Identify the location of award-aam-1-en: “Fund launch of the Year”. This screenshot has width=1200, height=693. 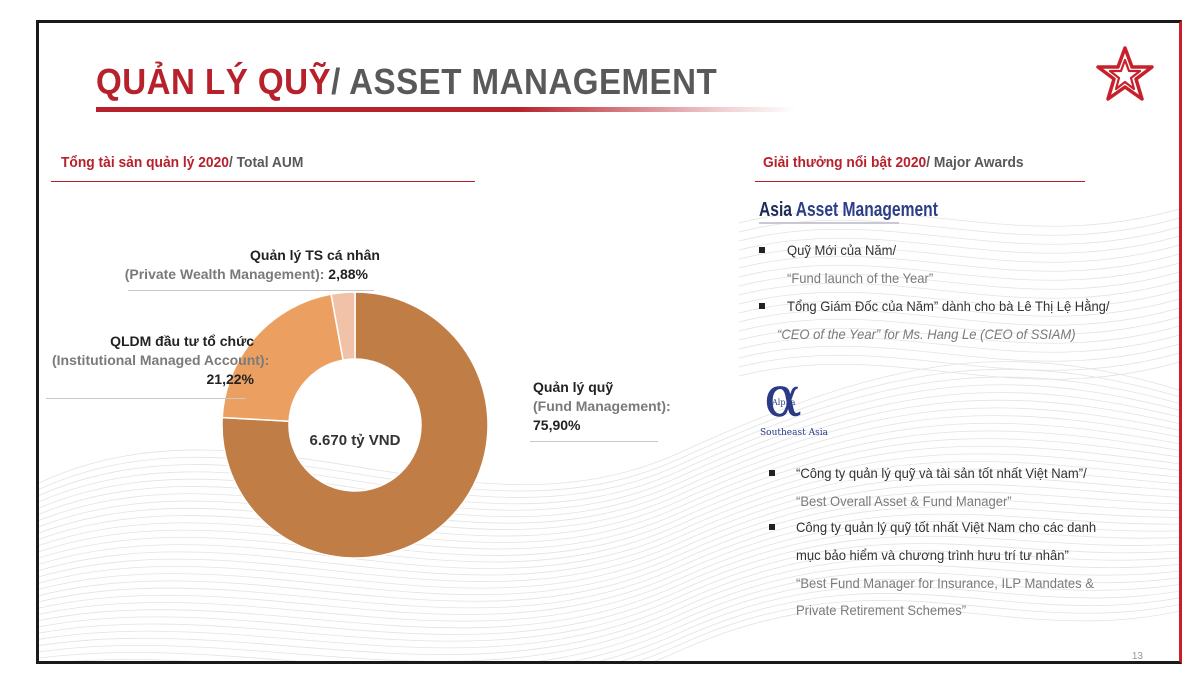
(860, 278).